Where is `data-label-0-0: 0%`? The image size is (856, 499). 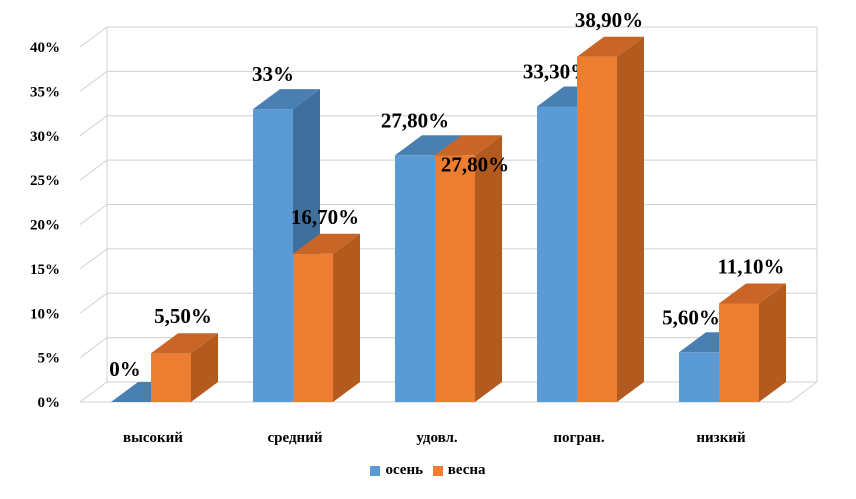
data-label-0-0: 0% is located at coordinates (125, 369).